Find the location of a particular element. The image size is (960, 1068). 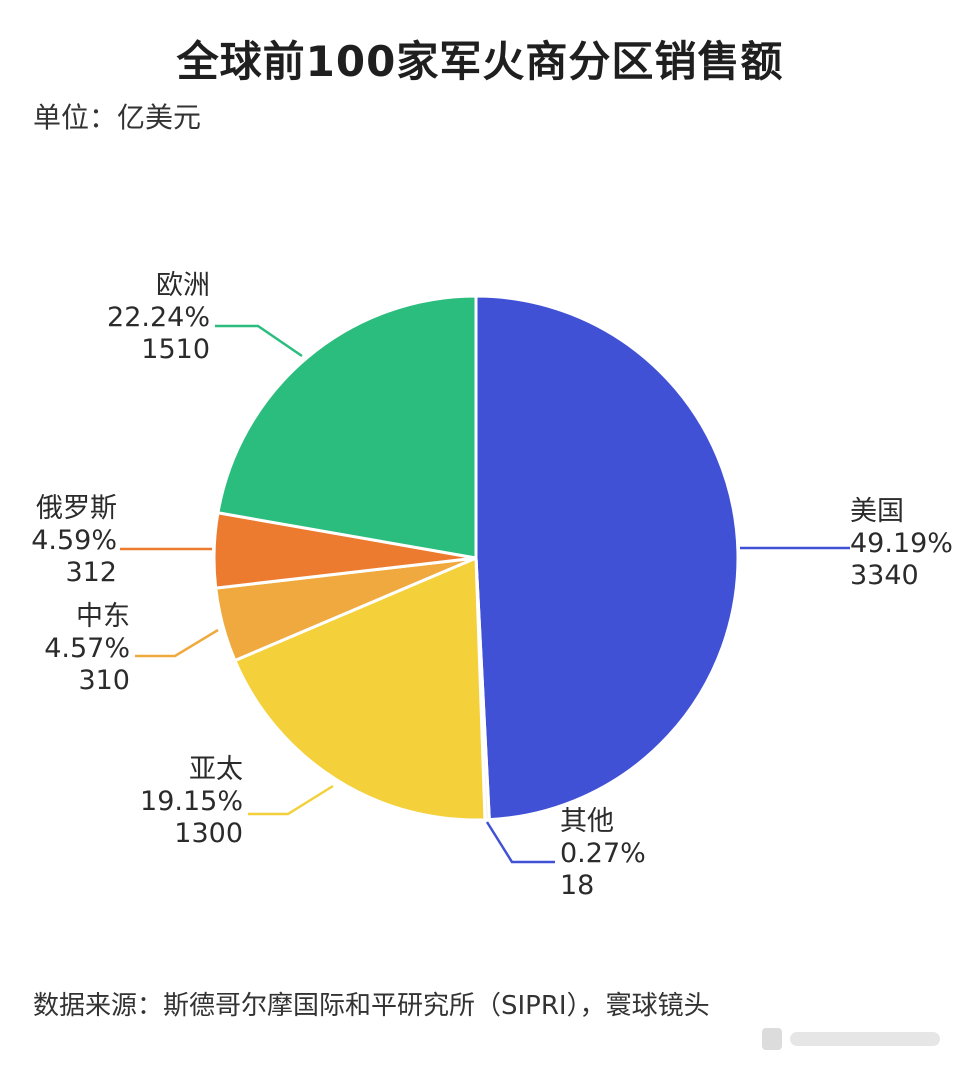

slice-name: 美国 is located at coordinates (877, 511).